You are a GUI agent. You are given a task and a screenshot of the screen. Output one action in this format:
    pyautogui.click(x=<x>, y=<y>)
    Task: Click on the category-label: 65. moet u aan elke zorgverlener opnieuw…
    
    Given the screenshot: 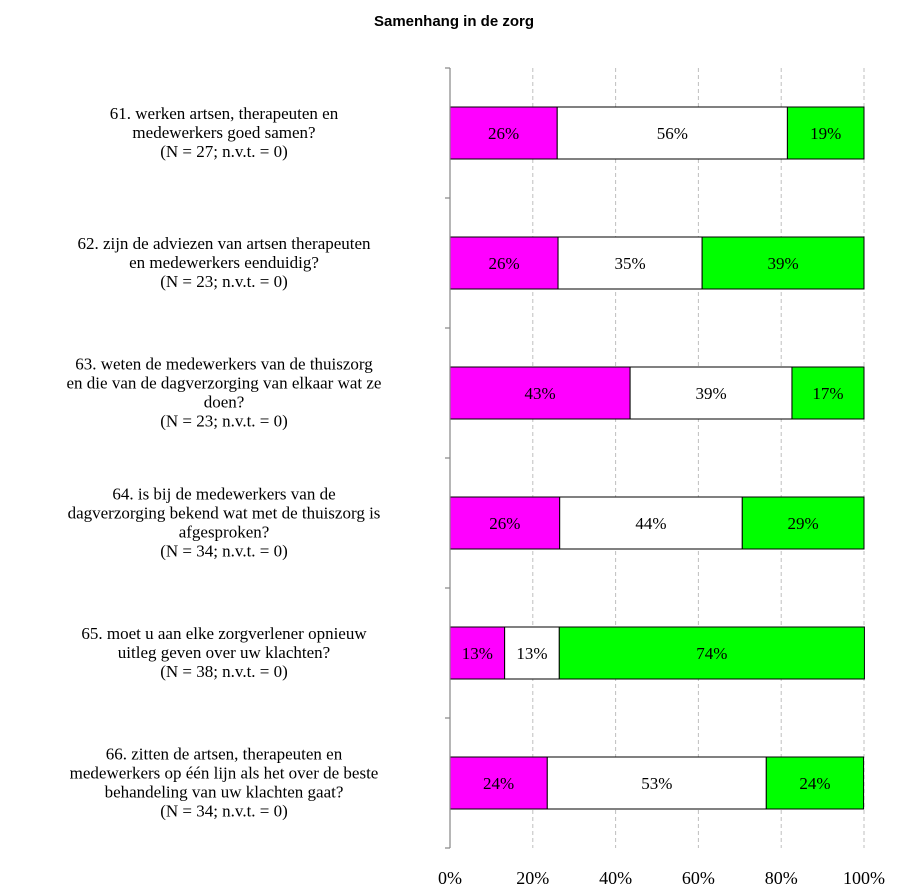 What is the action you would take?
    pyautogui.click(x=224, y=652)
    